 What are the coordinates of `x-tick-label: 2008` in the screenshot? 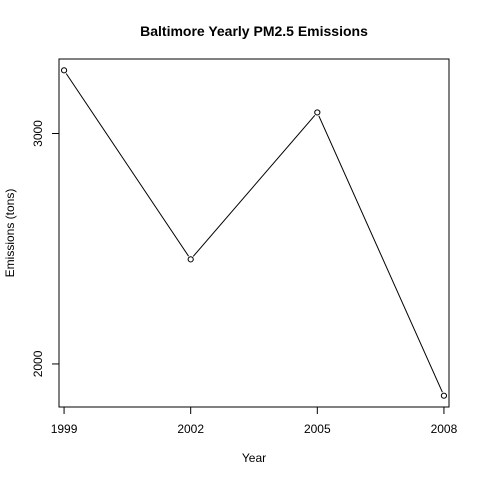 It's located at (444, 429).